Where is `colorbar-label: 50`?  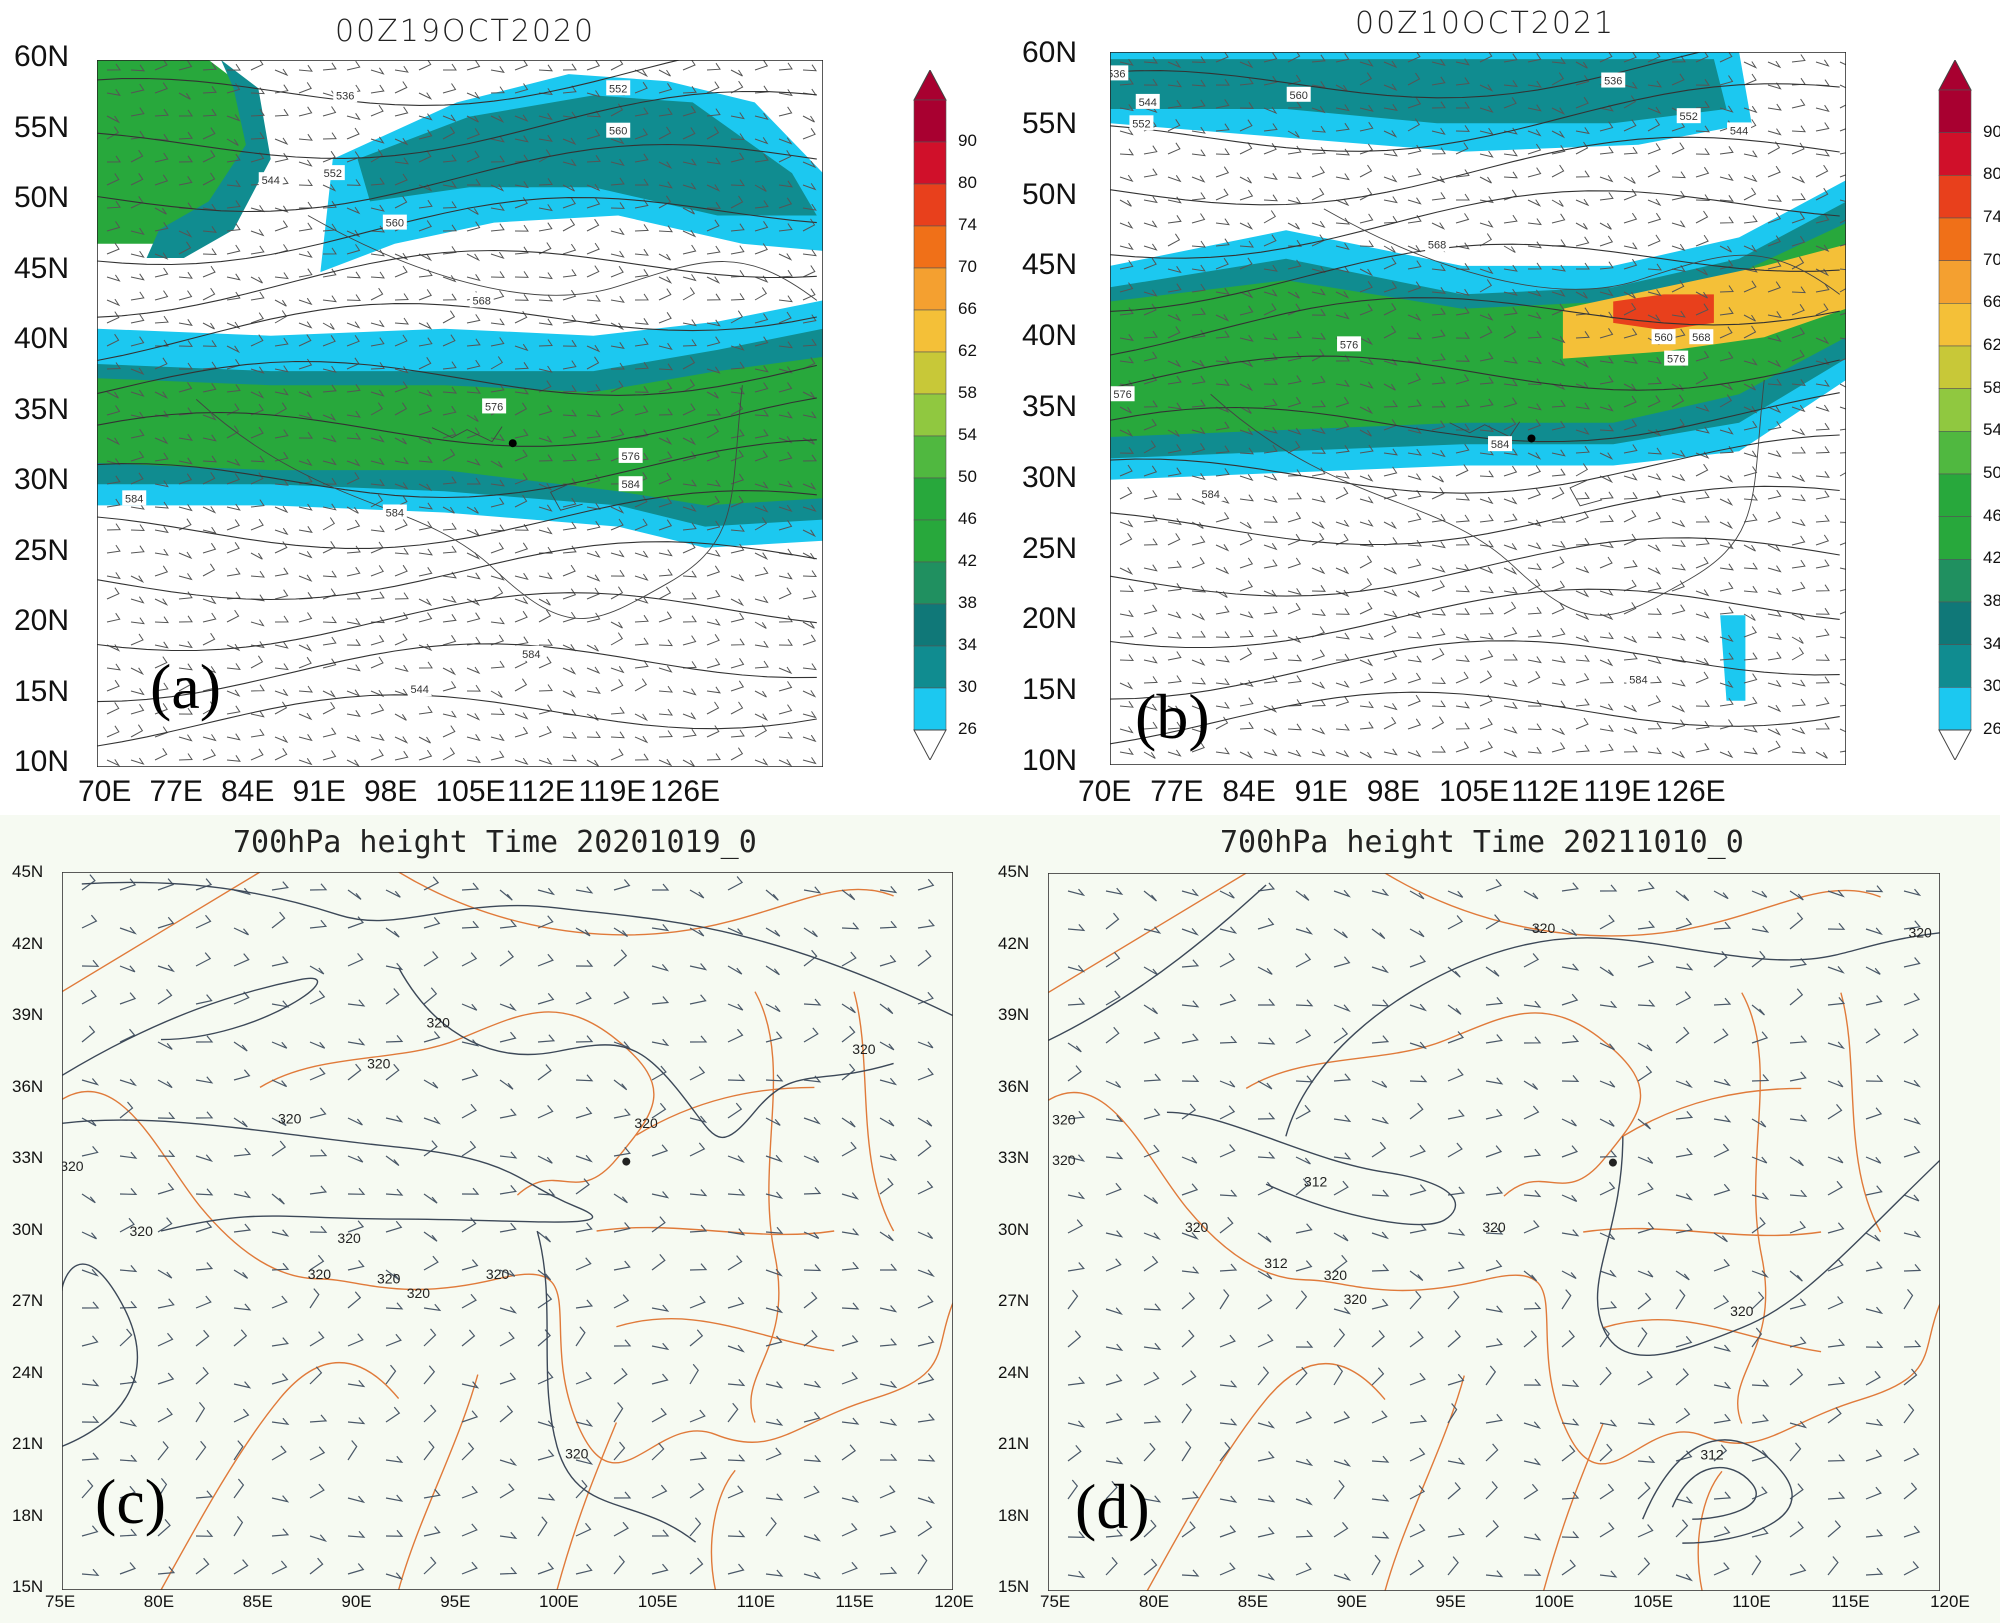 colorbar-label: 50 is located at coordinates (967, 476).